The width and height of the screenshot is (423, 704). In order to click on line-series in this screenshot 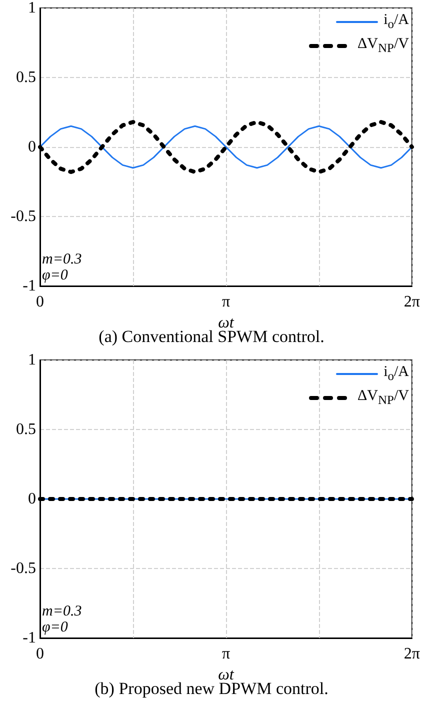, I will do `click(226, 147)`.